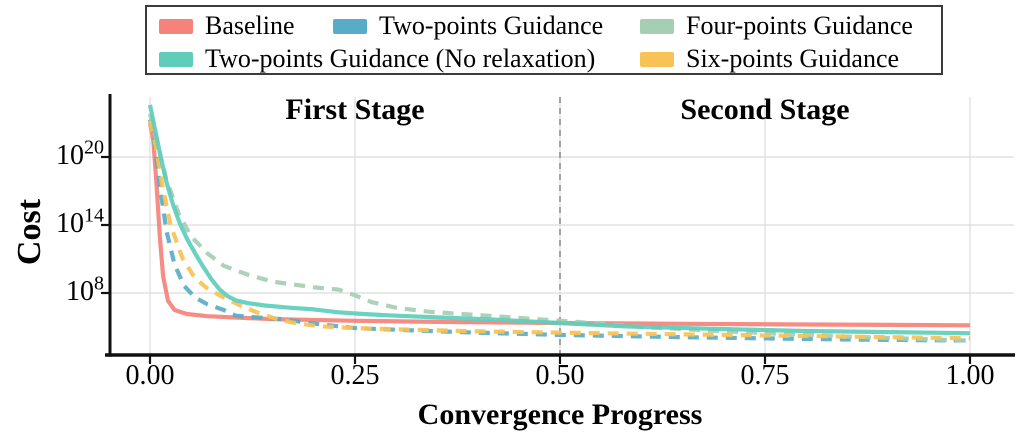  What do you see at coordinates (560, 375) in the screenshot?
I see `x-tick-050: 0.50` at bounding box center [560, 375].